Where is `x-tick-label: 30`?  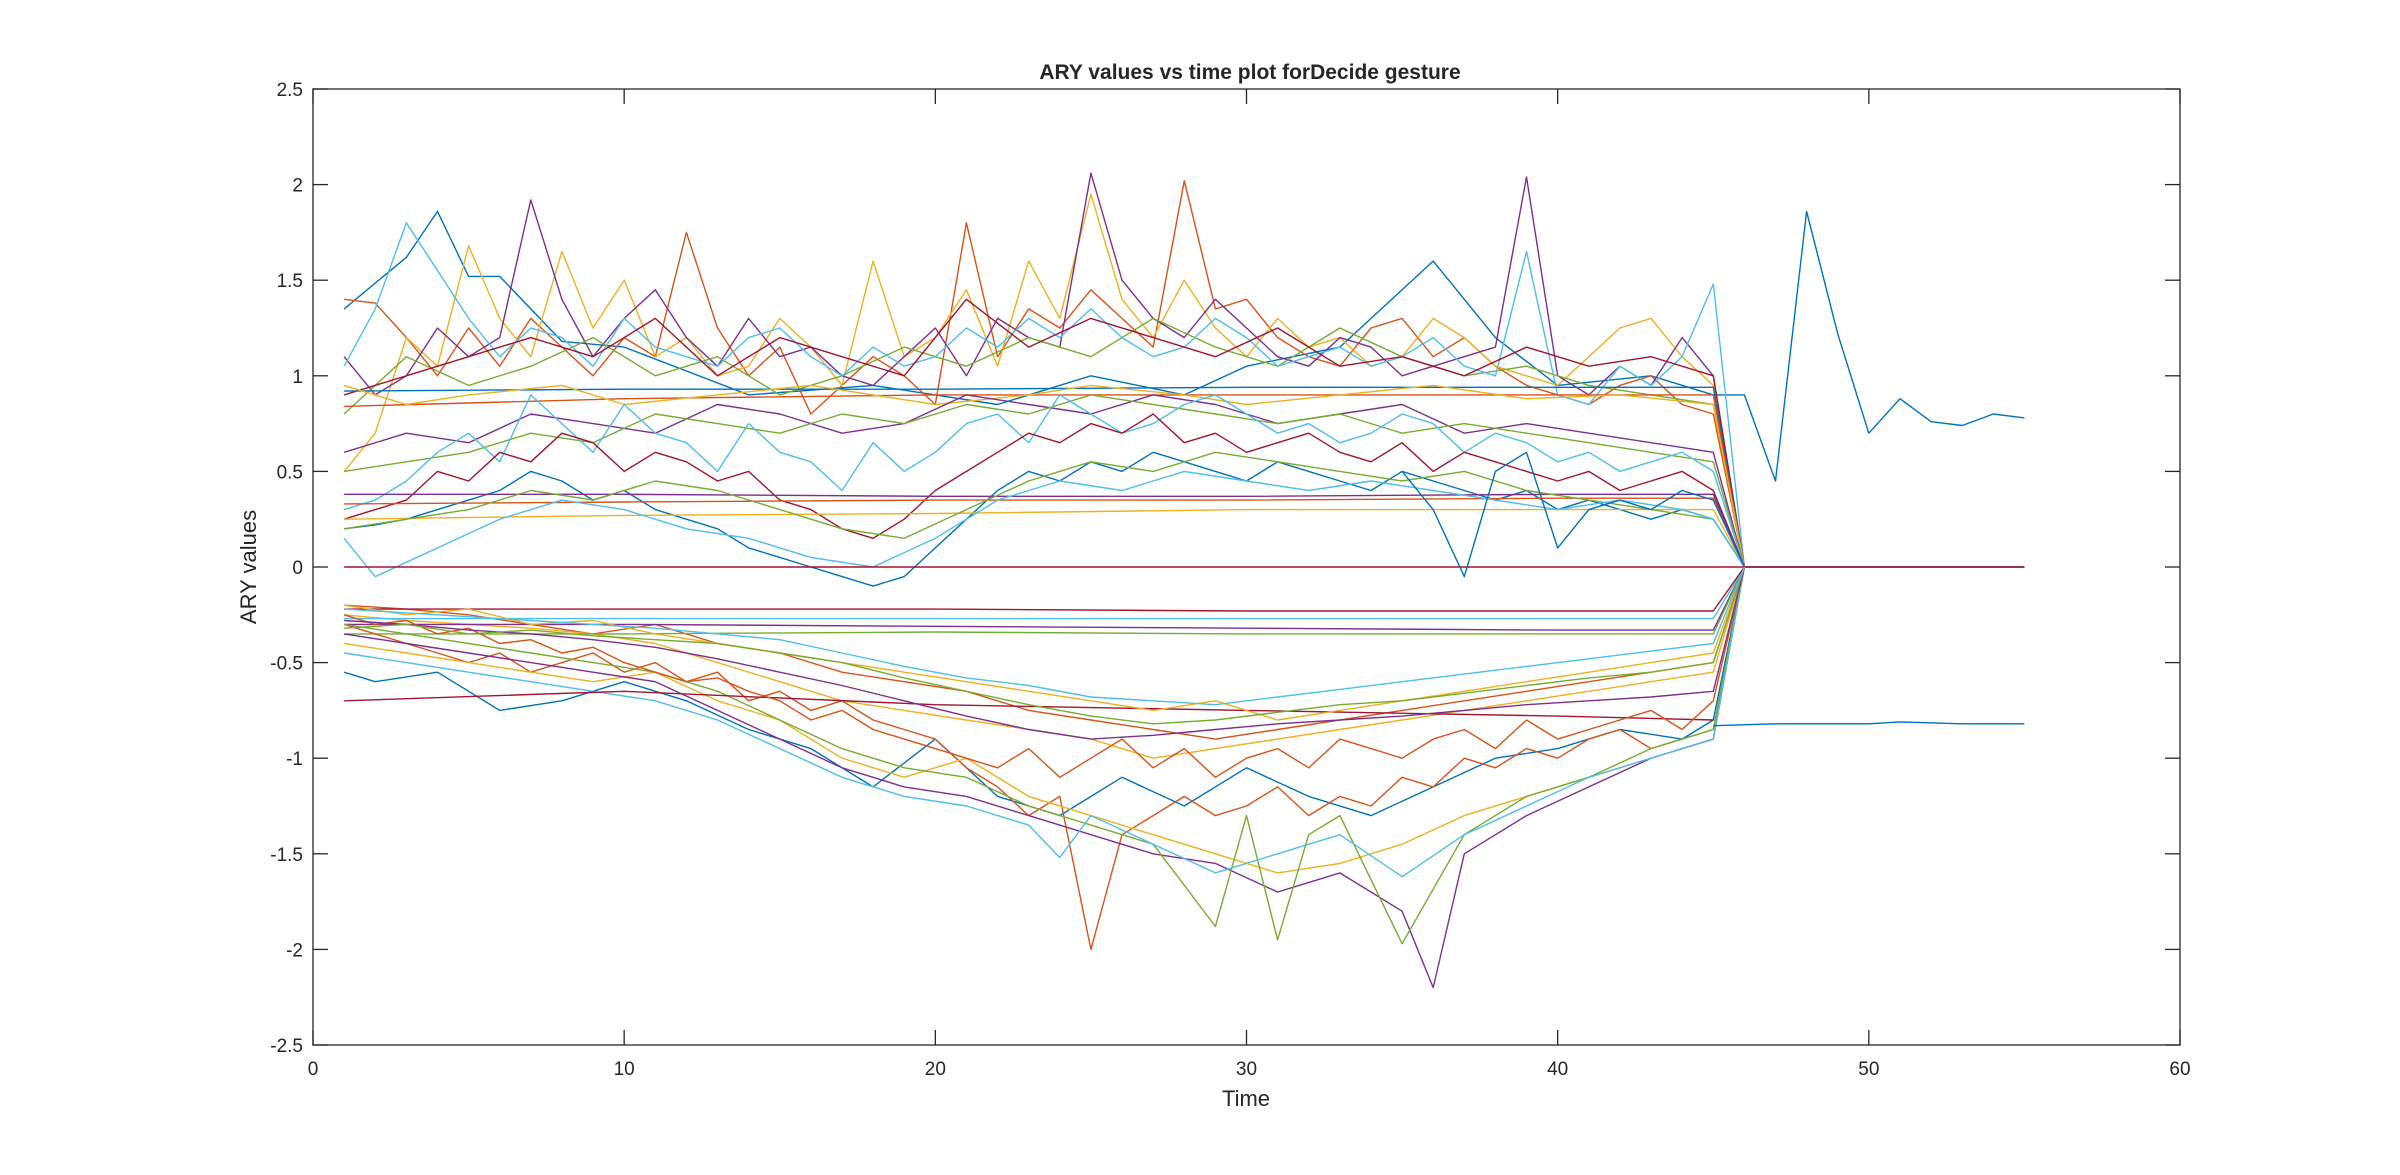 x-tick-label: 30 is located at coordinates (1246, 1069).